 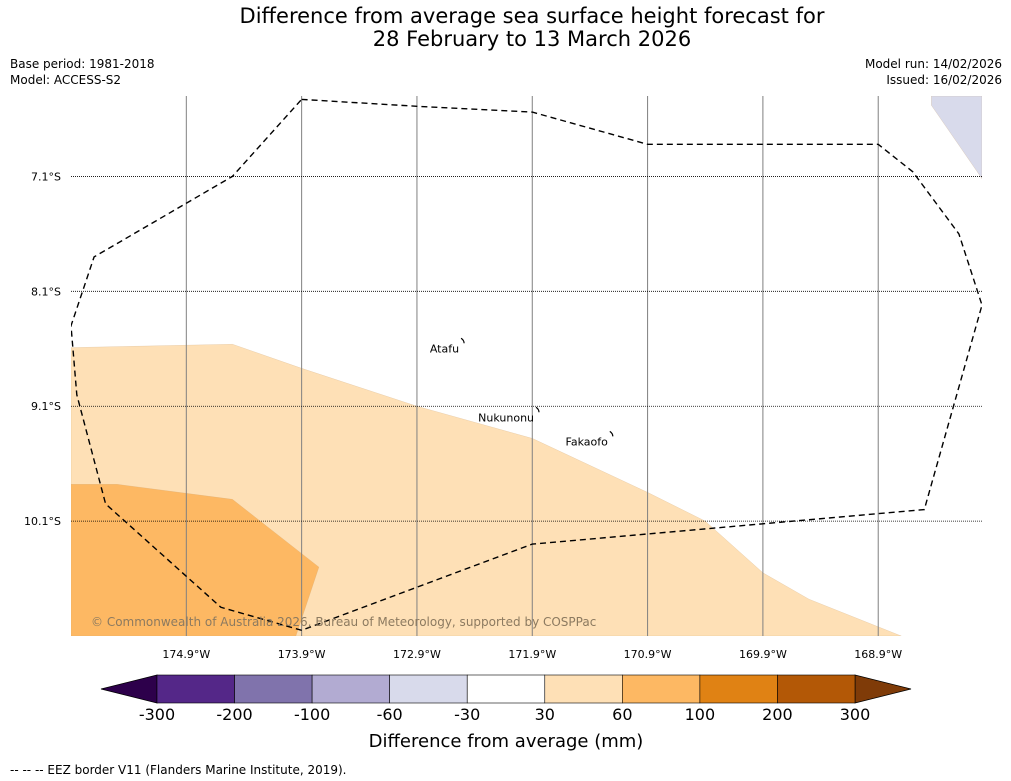 What do you see at coordinates (700, 714) in the screenshot?
I see `colorbar-tick-label-7: 100` at bounding box center [700, 714].